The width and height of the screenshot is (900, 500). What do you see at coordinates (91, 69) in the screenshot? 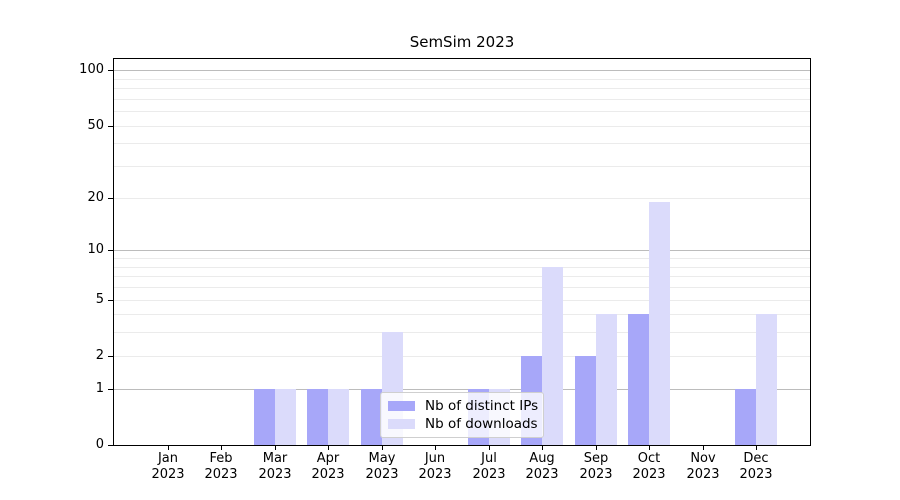
I see `y-tick-label-100: 100` at bounding box center [91, 69].